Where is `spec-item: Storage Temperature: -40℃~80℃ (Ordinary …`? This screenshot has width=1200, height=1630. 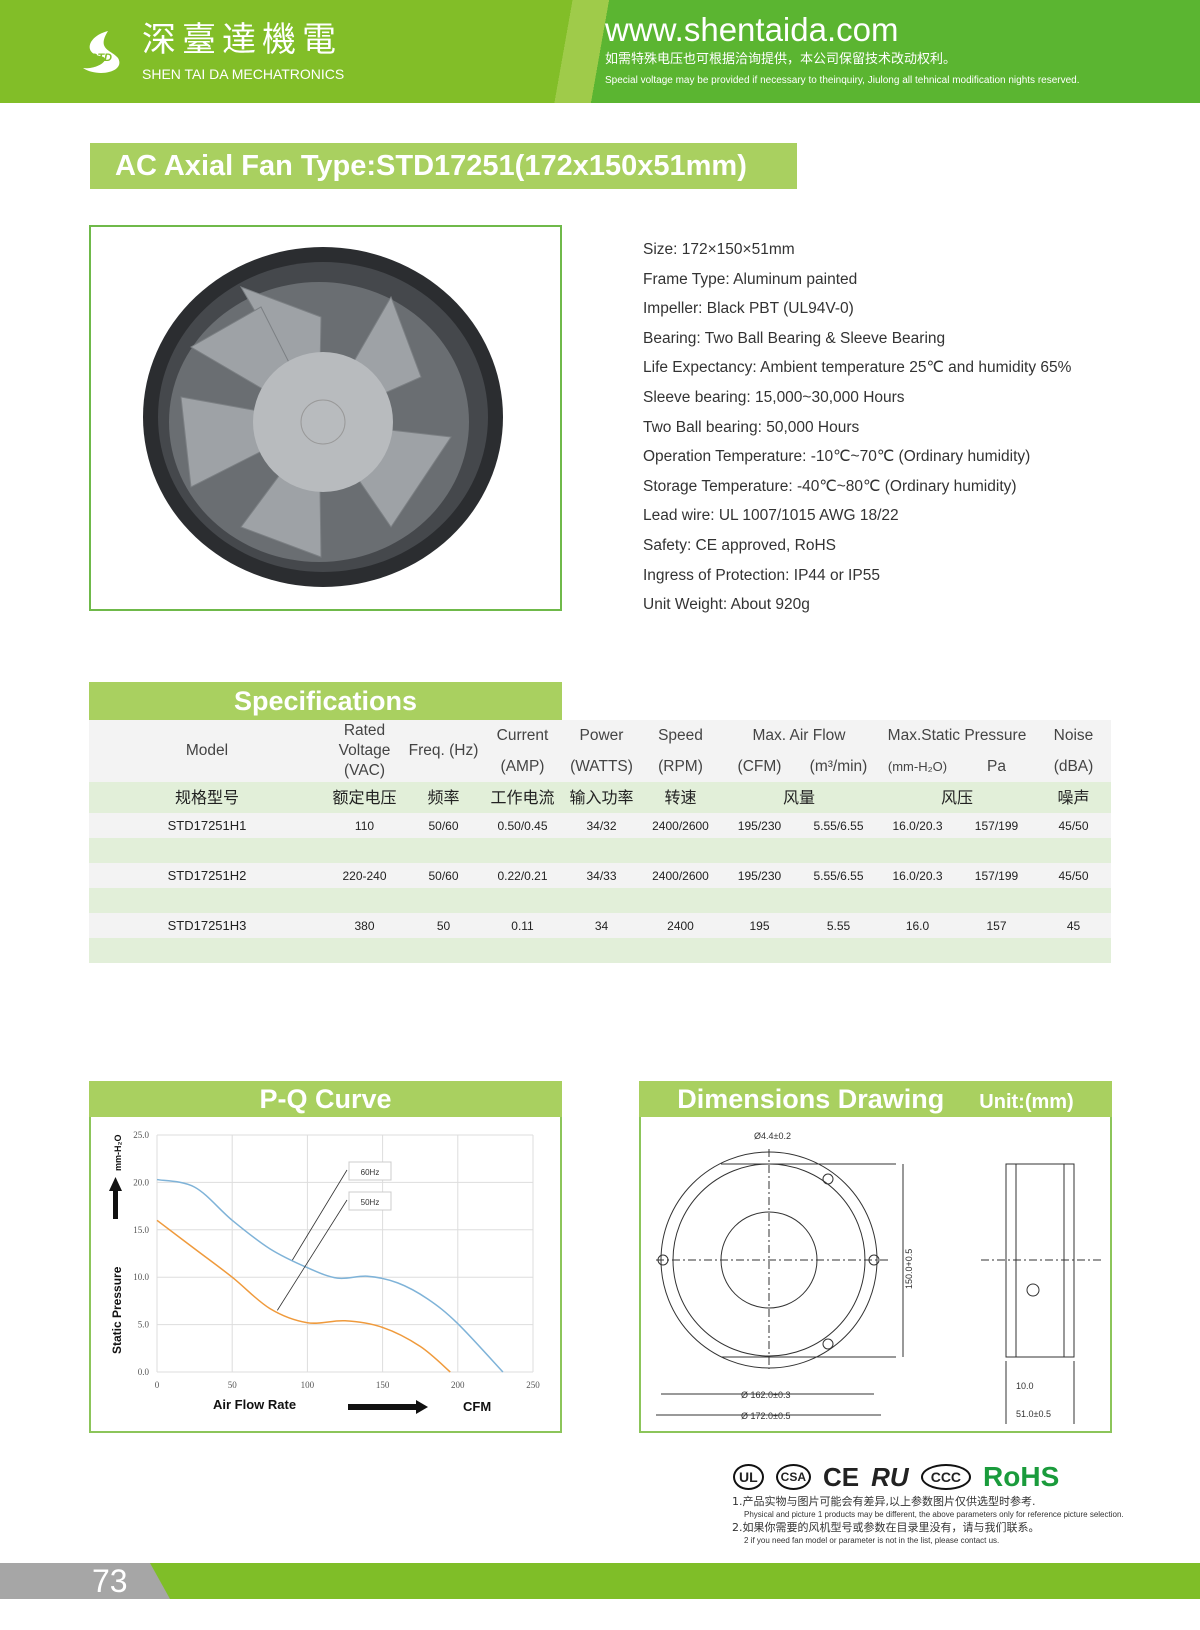 spec-item: Storage Temperature: -40℃~80℃ (Ordinary … is located at coordinates (830, 486).